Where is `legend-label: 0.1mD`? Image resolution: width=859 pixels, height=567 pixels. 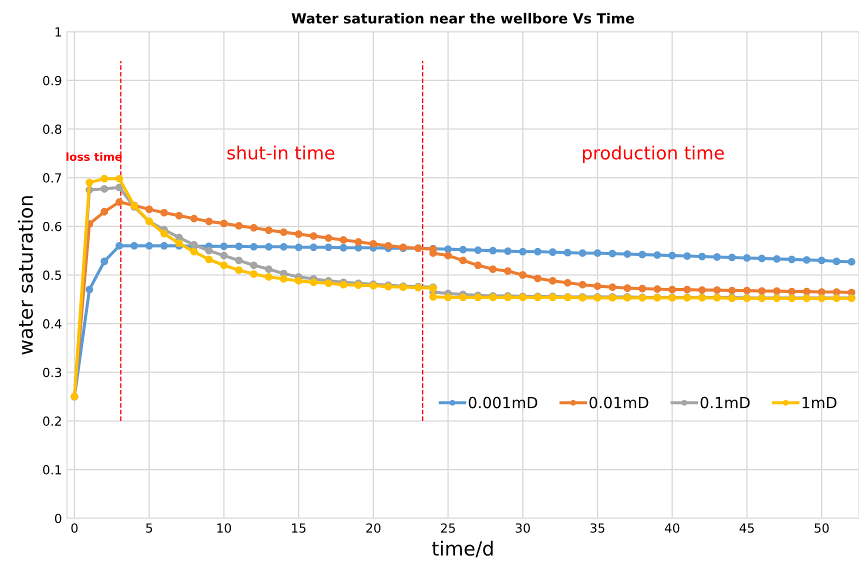
legend-label: 0.1mD is located at coordinates (725, 402).